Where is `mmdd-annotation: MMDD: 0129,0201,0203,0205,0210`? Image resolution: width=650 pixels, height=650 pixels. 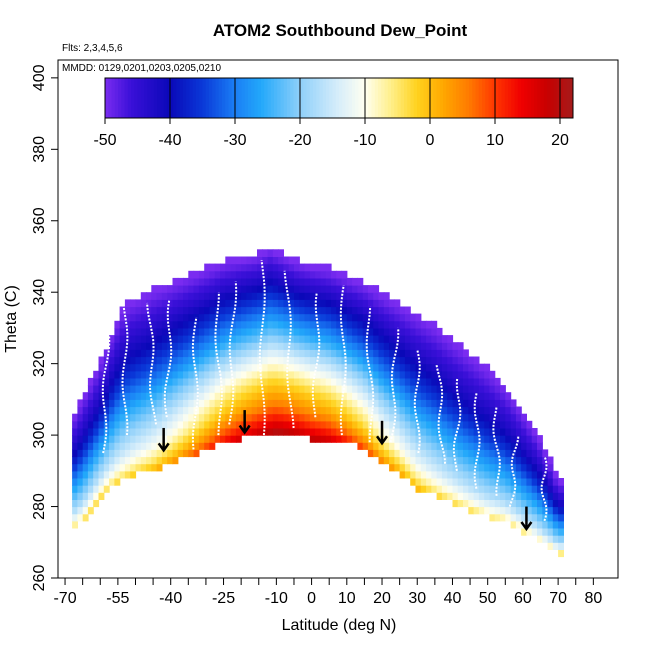 mmdd-annotation: MMDD: 0129,0201,0203,0205,0210 is located at coordinates (141, 68).